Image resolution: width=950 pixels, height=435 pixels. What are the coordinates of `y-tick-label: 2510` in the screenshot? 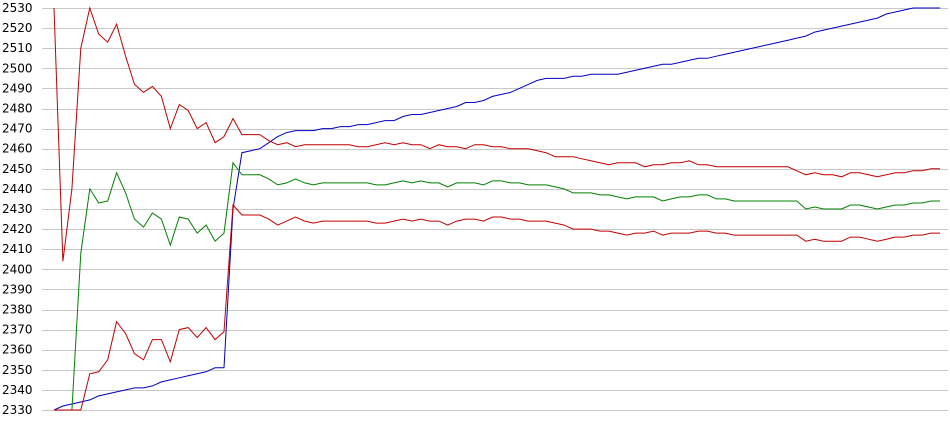 It's located at (17, 48).